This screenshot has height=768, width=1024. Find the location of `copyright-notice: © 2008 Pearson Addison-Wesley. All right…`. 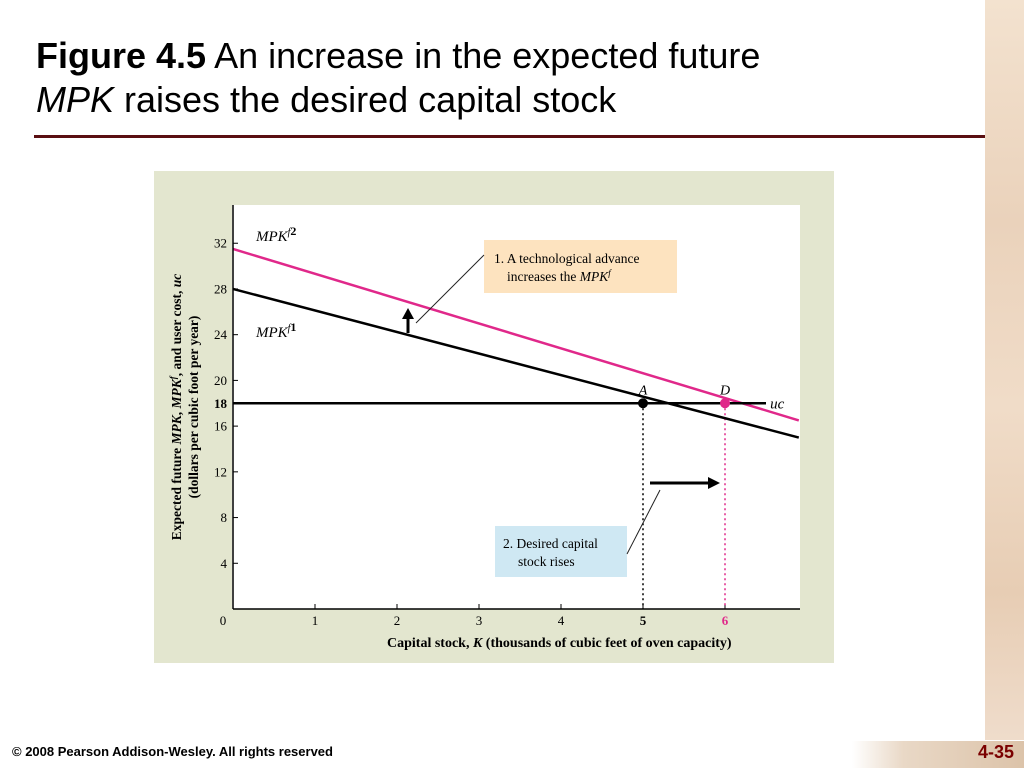

copyright-notice: © 2008 Pearson Addison-Wesley. All right… is located at coordinates (172, 751).